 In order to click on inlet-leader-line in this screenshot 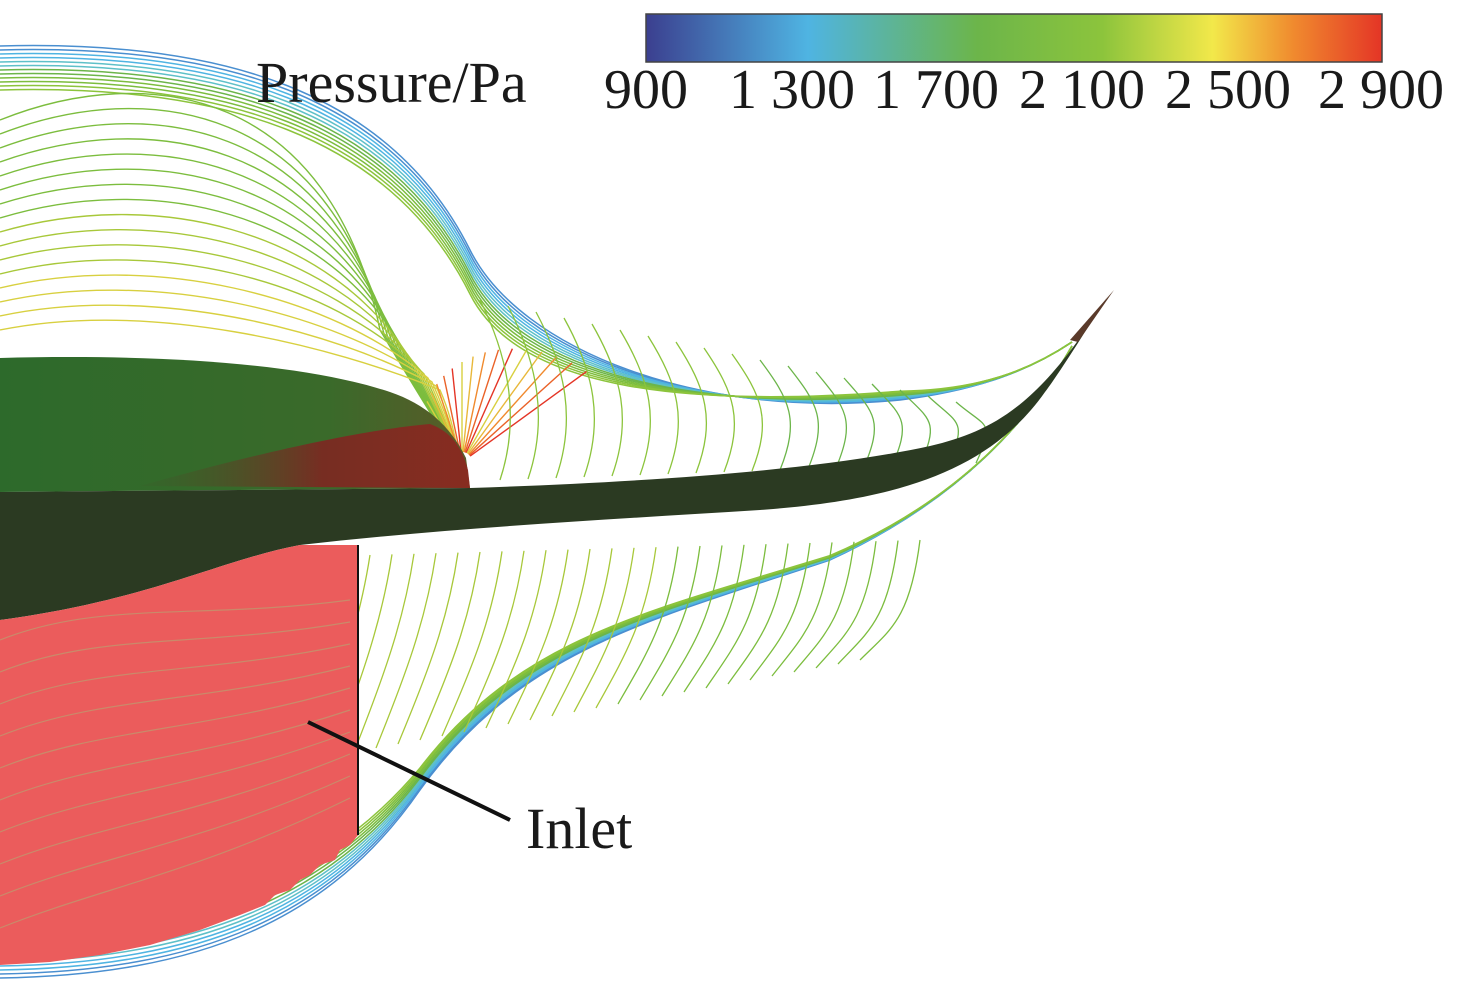, I will do `click(409, 771)`.